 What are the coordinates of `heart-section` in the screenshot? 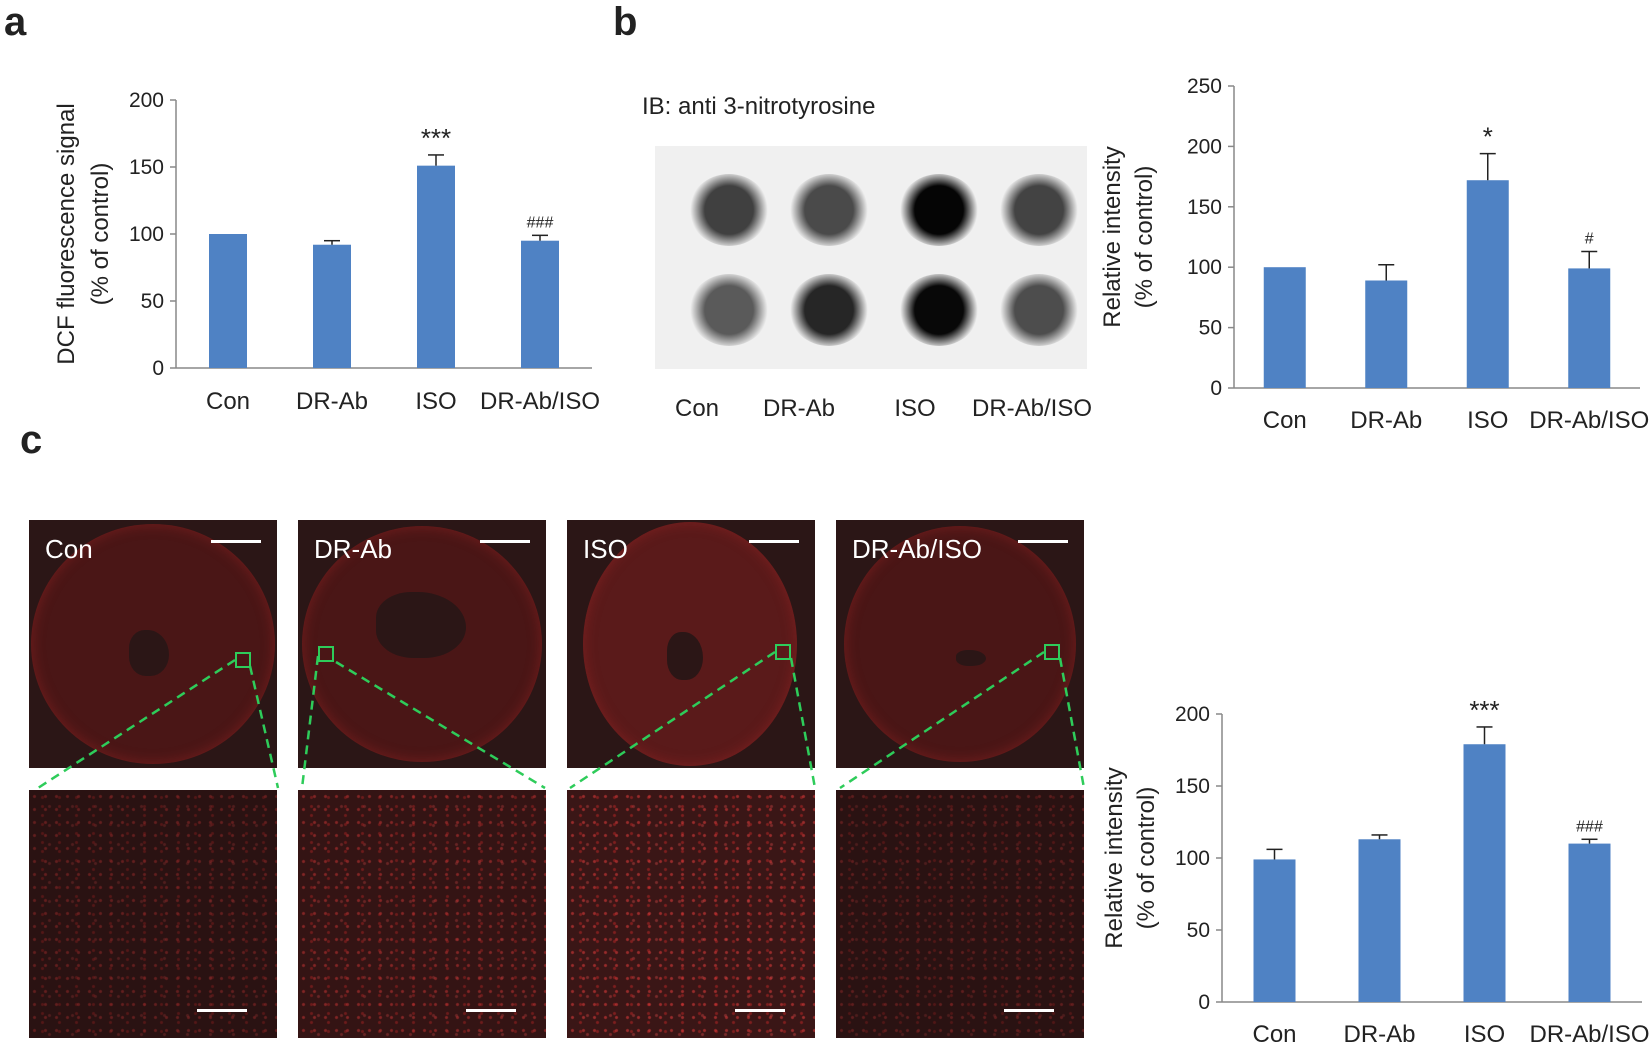 It's located at (960, 644).